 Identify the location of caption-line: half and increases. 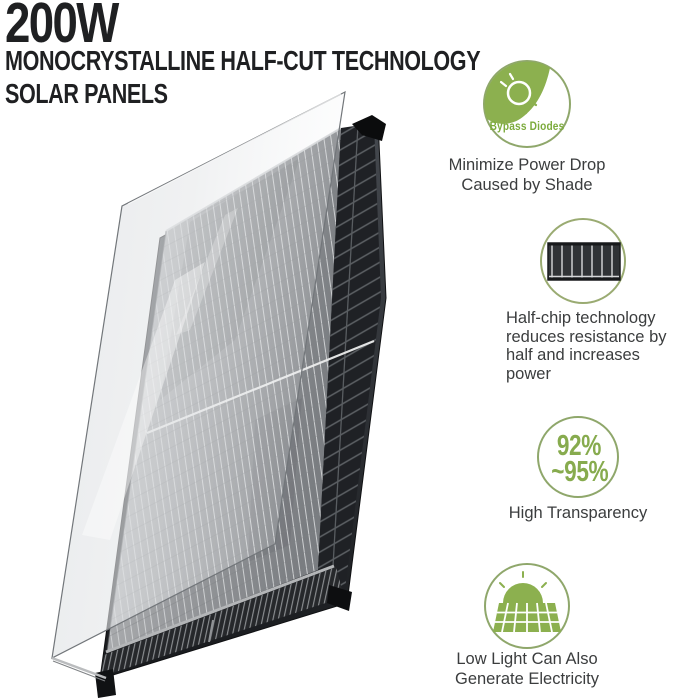
(573, 355).